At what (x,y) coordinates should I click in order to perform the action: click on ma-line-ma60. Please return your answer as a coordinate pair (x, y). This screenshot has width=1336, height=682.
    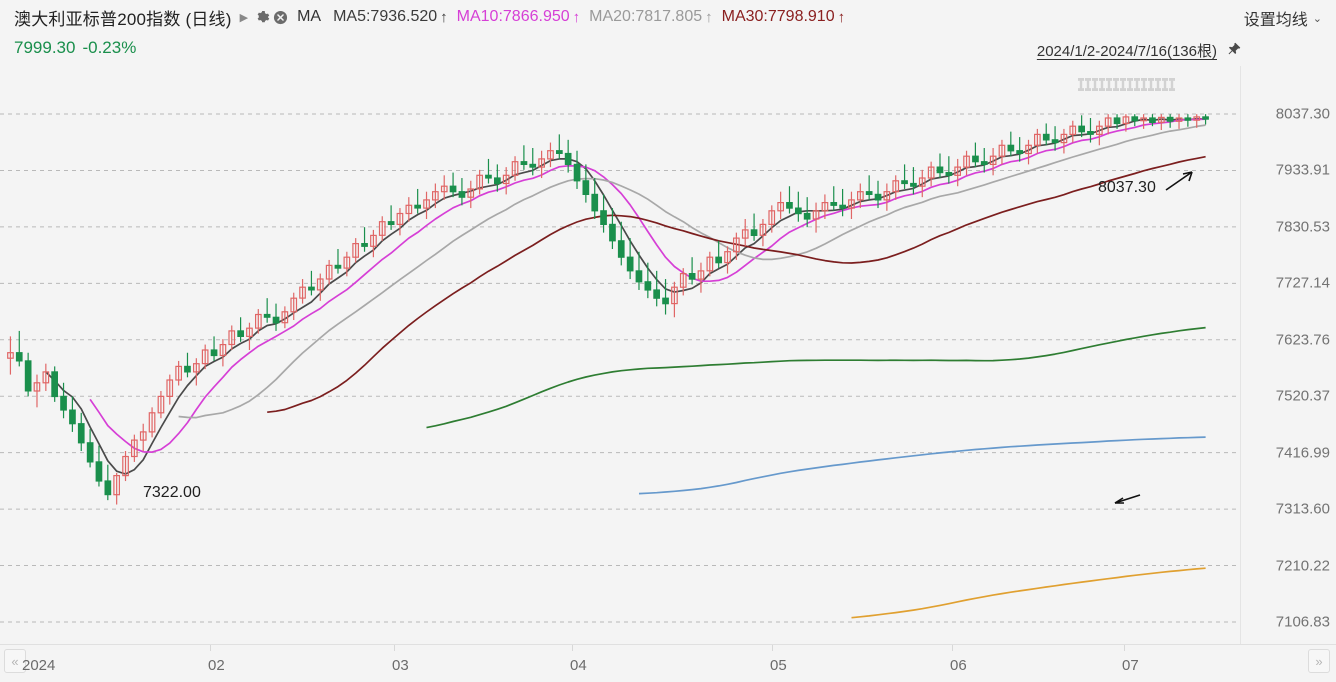
    Looking at the image, I should click on (816, 377).